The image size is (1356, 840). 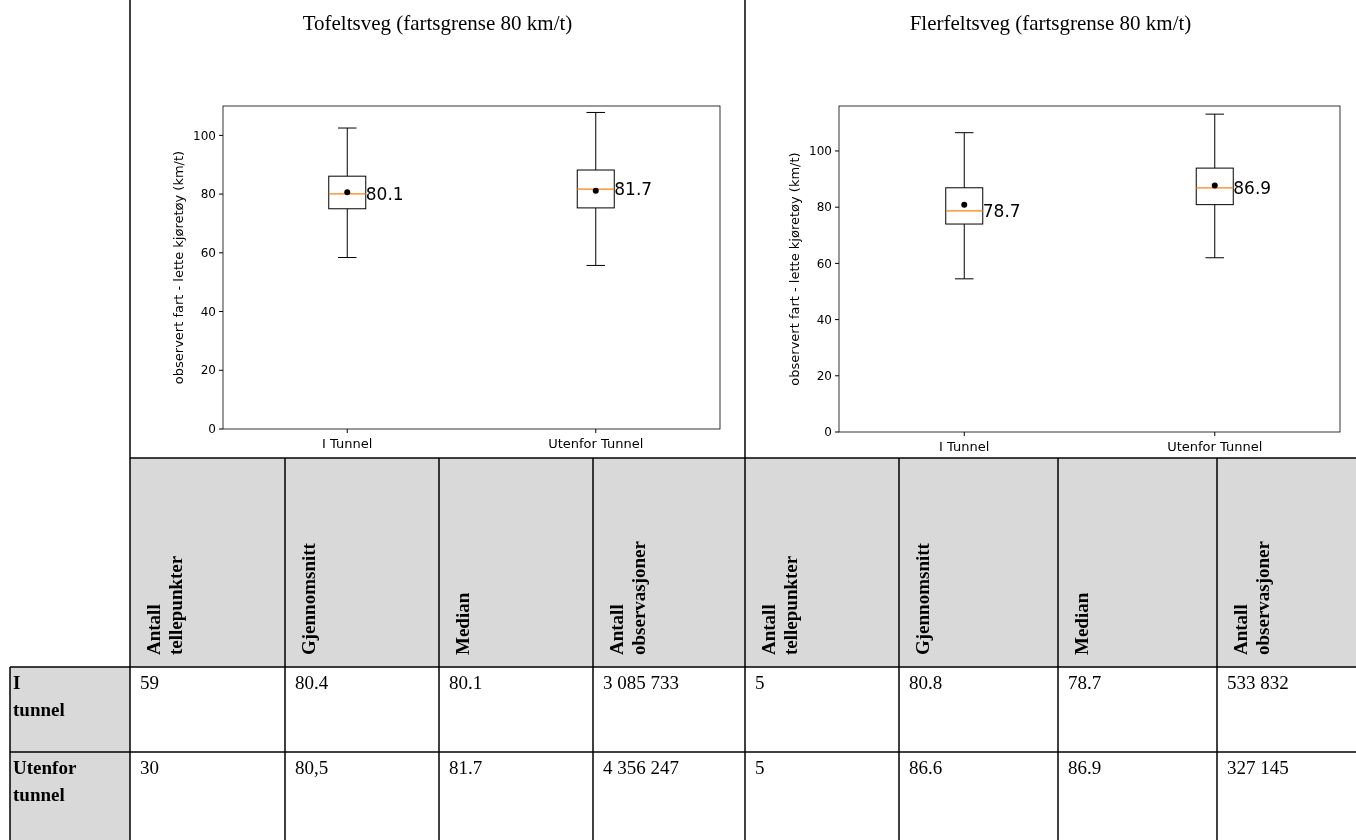 What do you see at coordinates (633, 189) in the screenshot?
I see `annotation: 81.7` at bounding box center [633, 189].